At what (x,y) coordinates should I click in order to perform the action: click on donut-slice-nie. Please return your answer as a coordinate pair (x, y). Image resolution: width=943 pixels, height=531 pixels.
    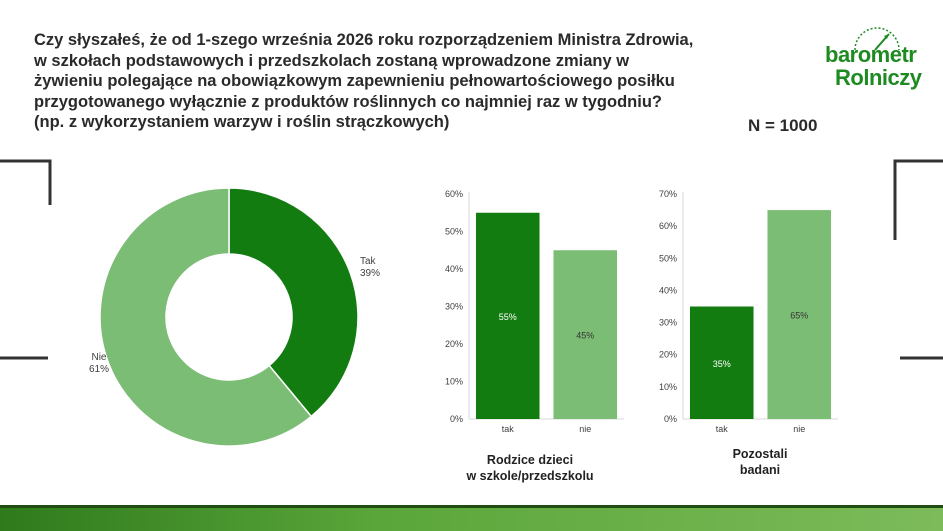
    Looking at the image, I should click on (206, 317).